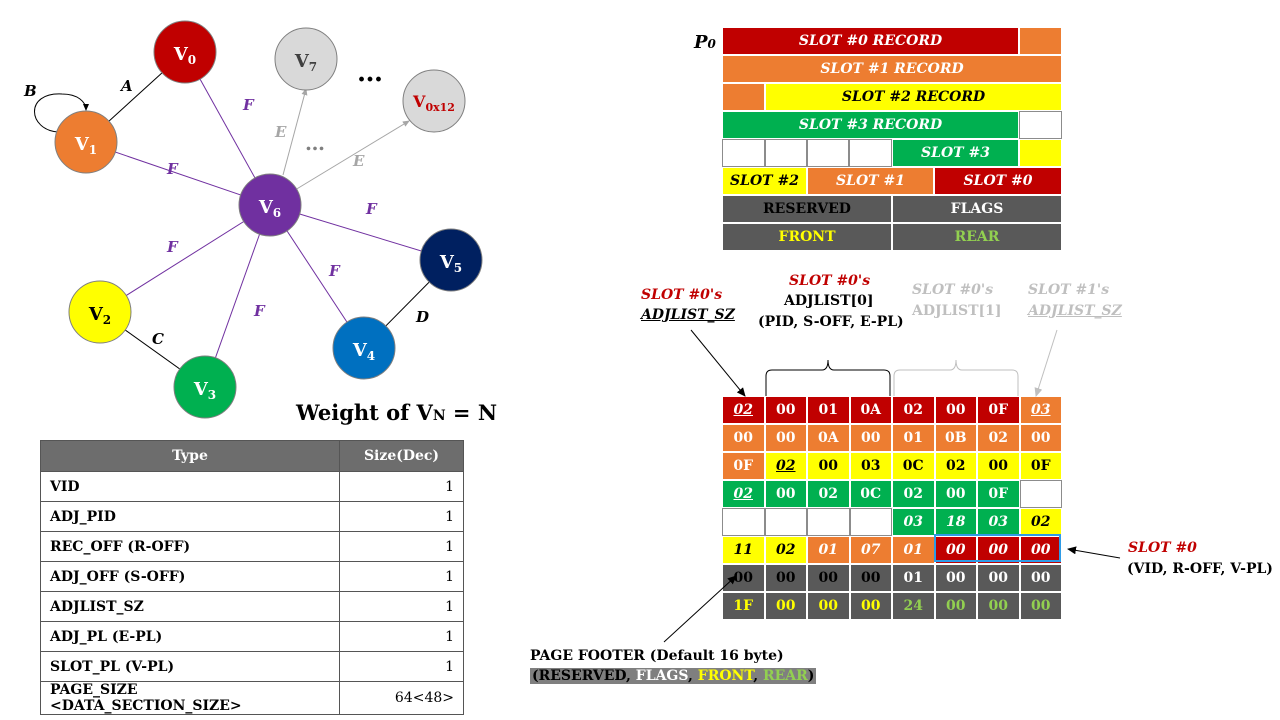 This screenshot has height=720, width=1280. Describe the element at coordinates (190, 456) in the screenshot. I see `table-header-type: Type` at that location.